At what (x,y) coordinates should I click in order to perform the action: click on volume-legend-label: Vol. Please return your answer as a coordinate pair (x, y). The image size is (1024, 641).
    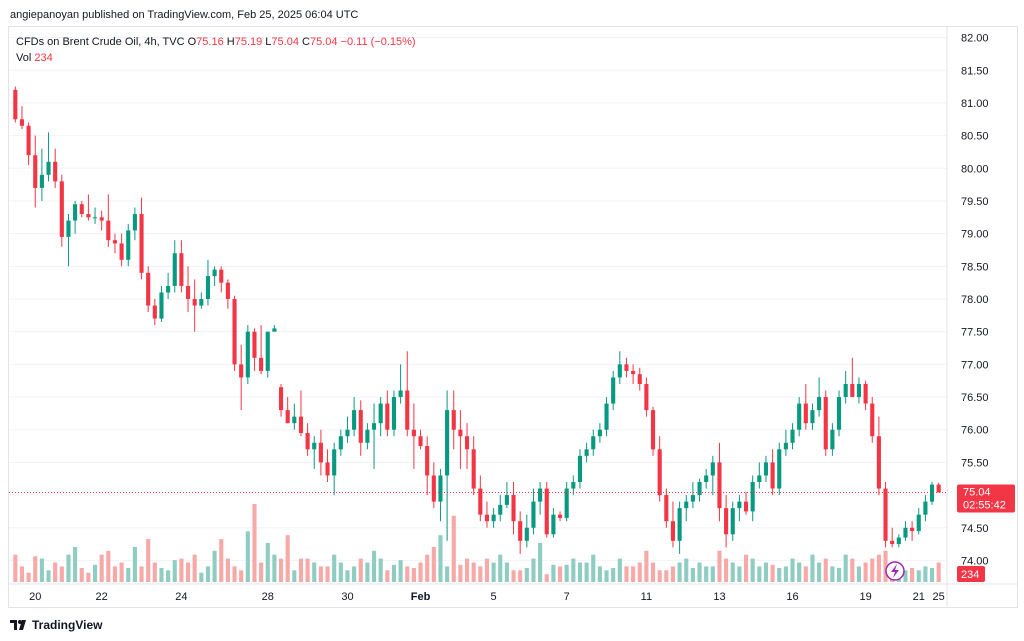
    Looking at the image, I should click on (24, 58).